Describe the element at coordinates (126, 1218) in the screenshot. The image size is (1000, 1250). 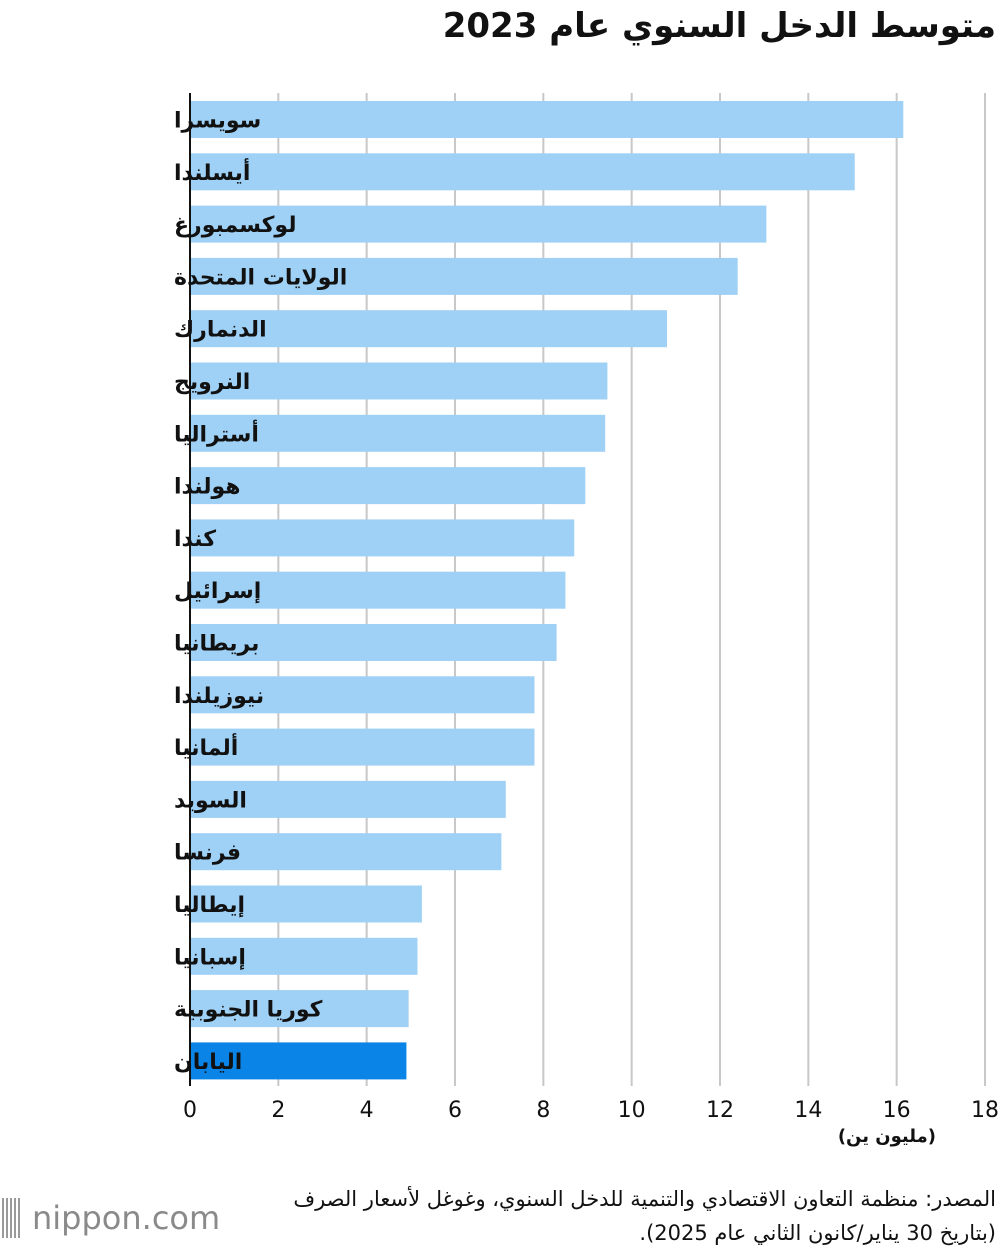
I see `nippon-logo-text: nippon.com` at that location.